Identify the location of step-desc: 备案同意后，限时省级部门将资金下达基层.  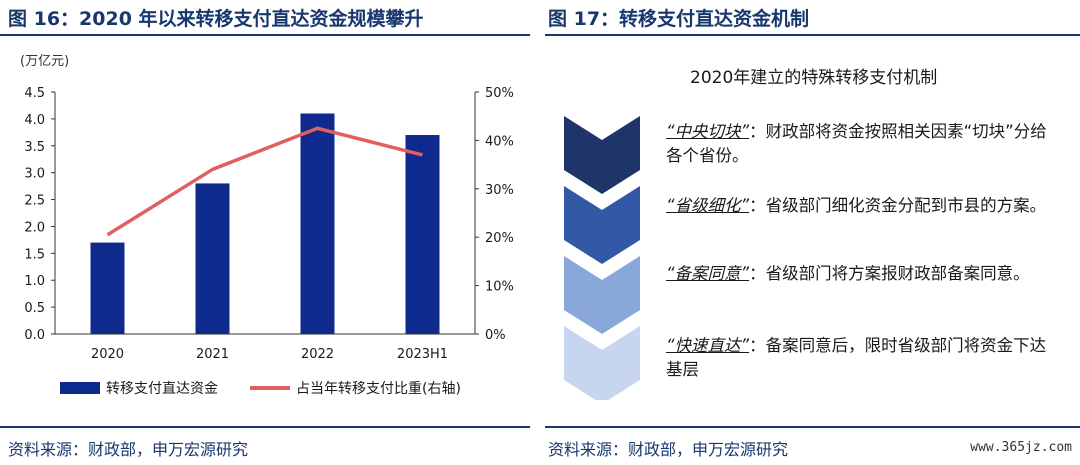
(856, 357).